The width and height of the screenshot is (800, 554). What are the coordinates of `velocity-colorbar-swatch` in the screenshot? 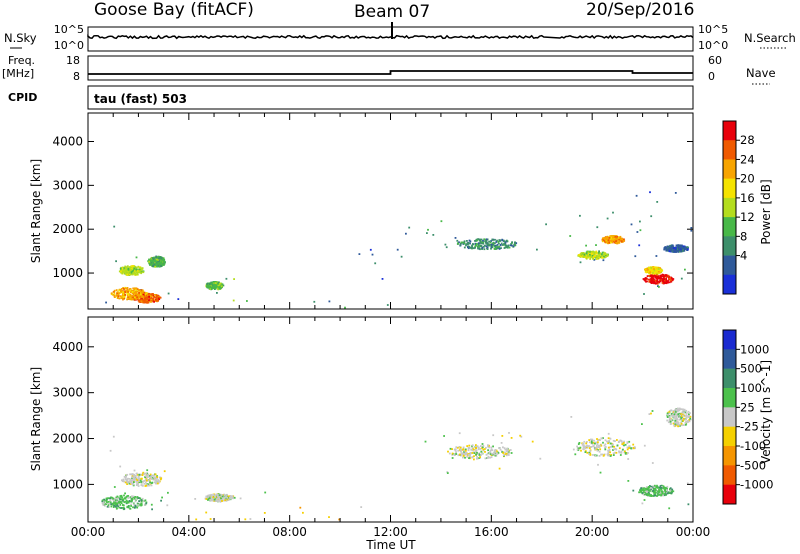 It's located at (729, 359).